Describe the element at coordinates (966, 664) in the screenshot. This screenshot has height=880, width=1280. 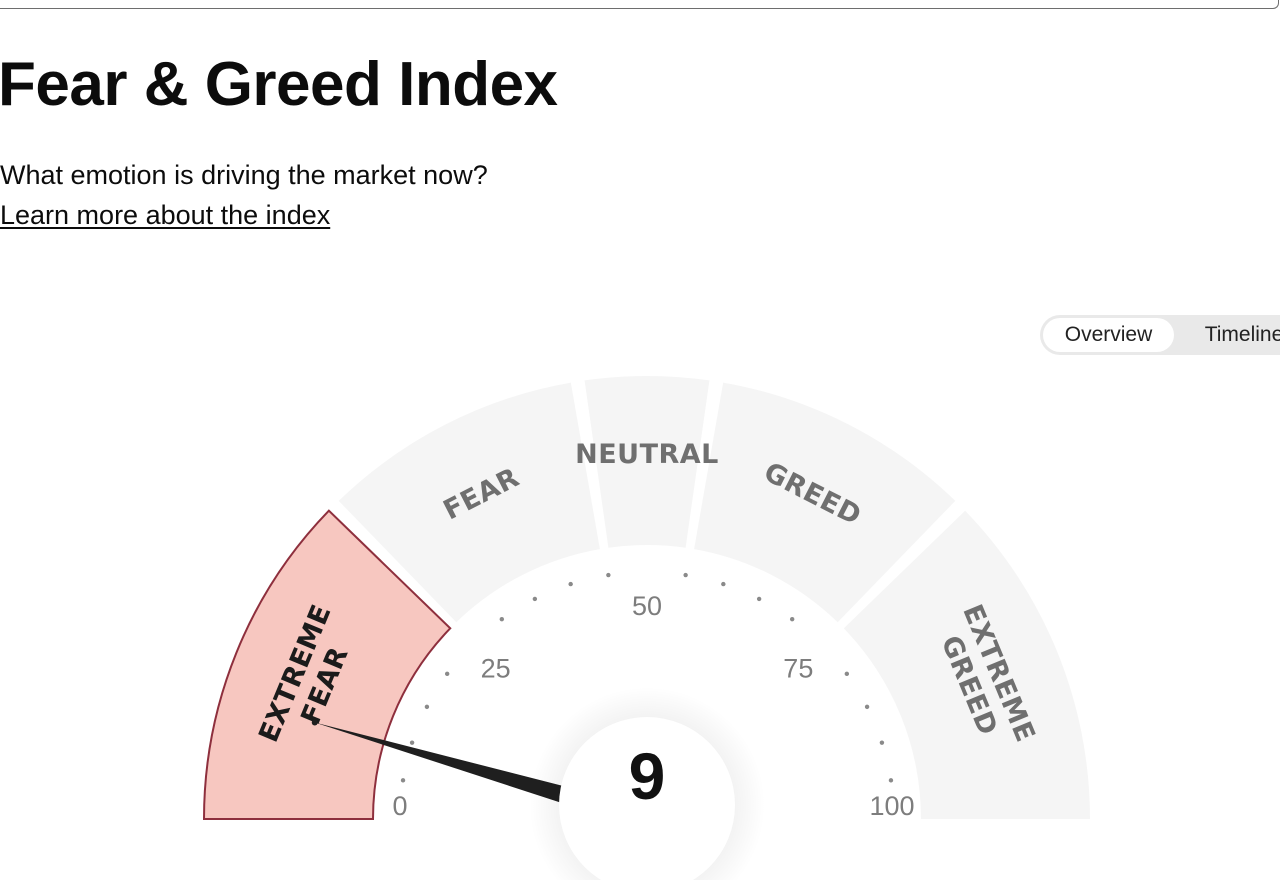
I see `gauge-segment-extreme-greed` at that location.